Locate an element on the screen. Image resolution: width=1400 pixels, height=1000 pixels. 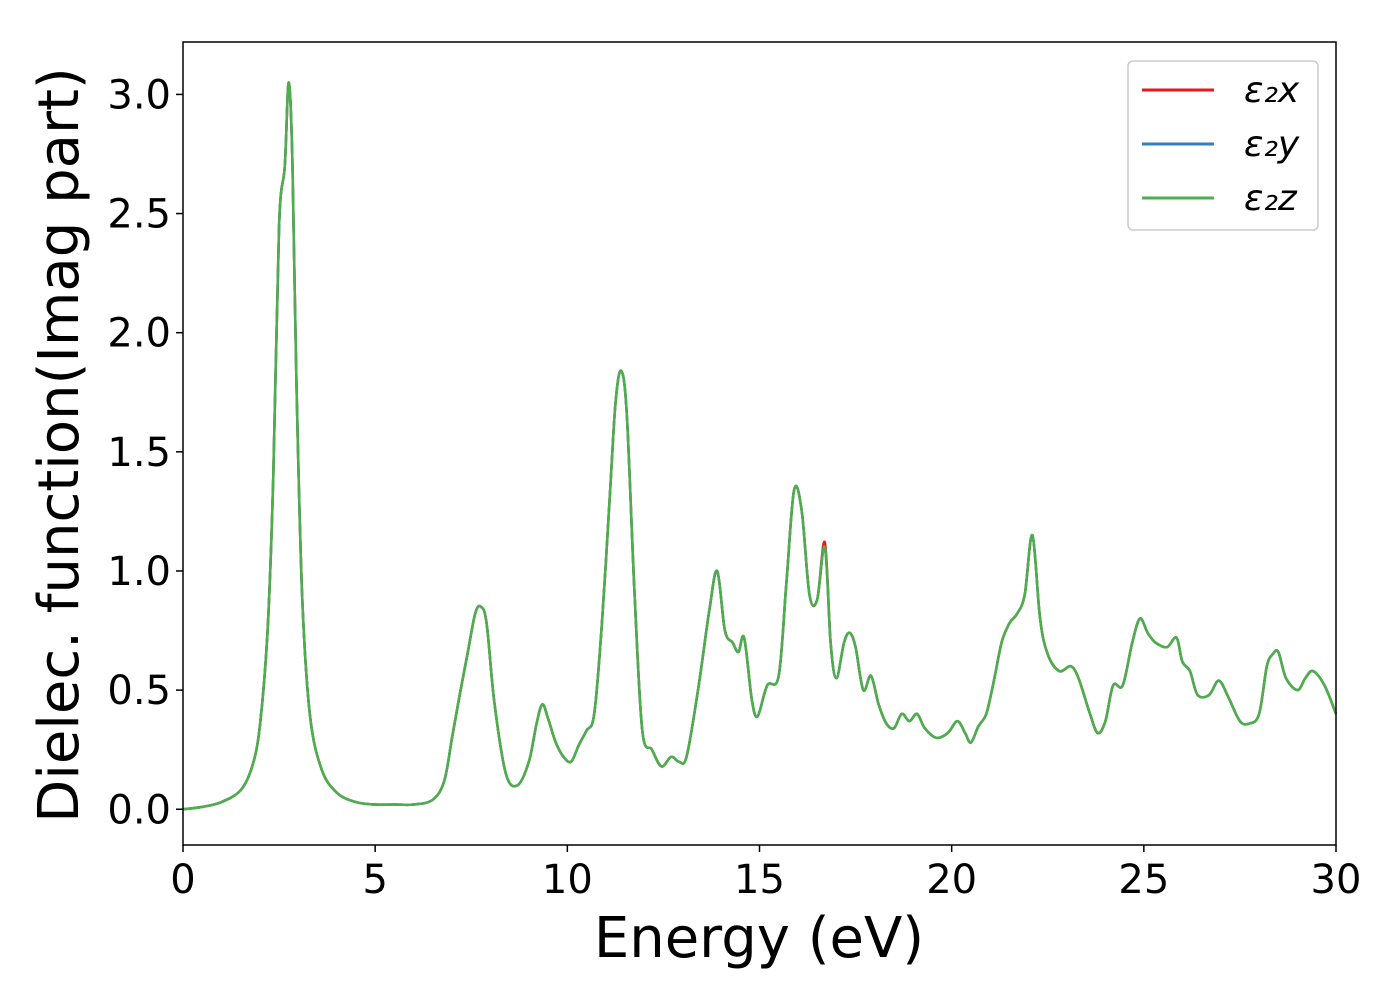
y-tick-label: 3.0 is located at coordinates (139, 95).